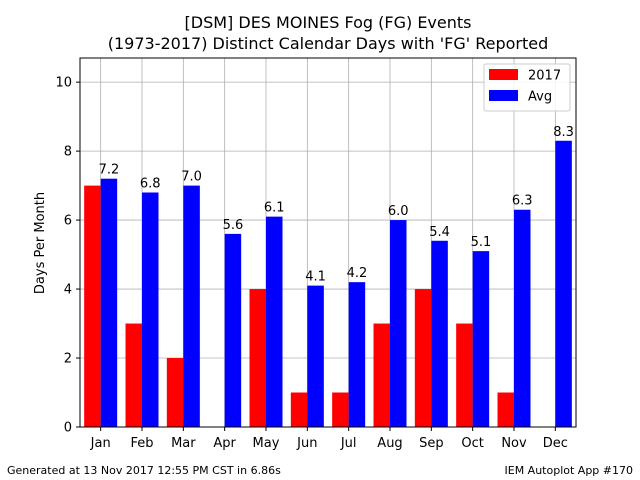 This screenshot has width=640, height=480. Describe the element at coordinates (191, 177) in the screenshot. I see `data-label: 7.0` at that location.